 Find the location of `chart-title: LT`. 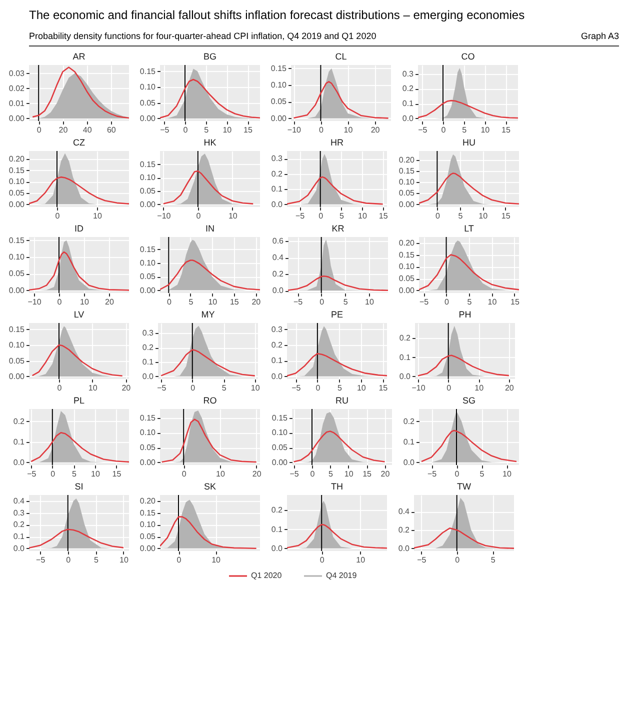

chart-title: LT is located at coordinates (469, 229).